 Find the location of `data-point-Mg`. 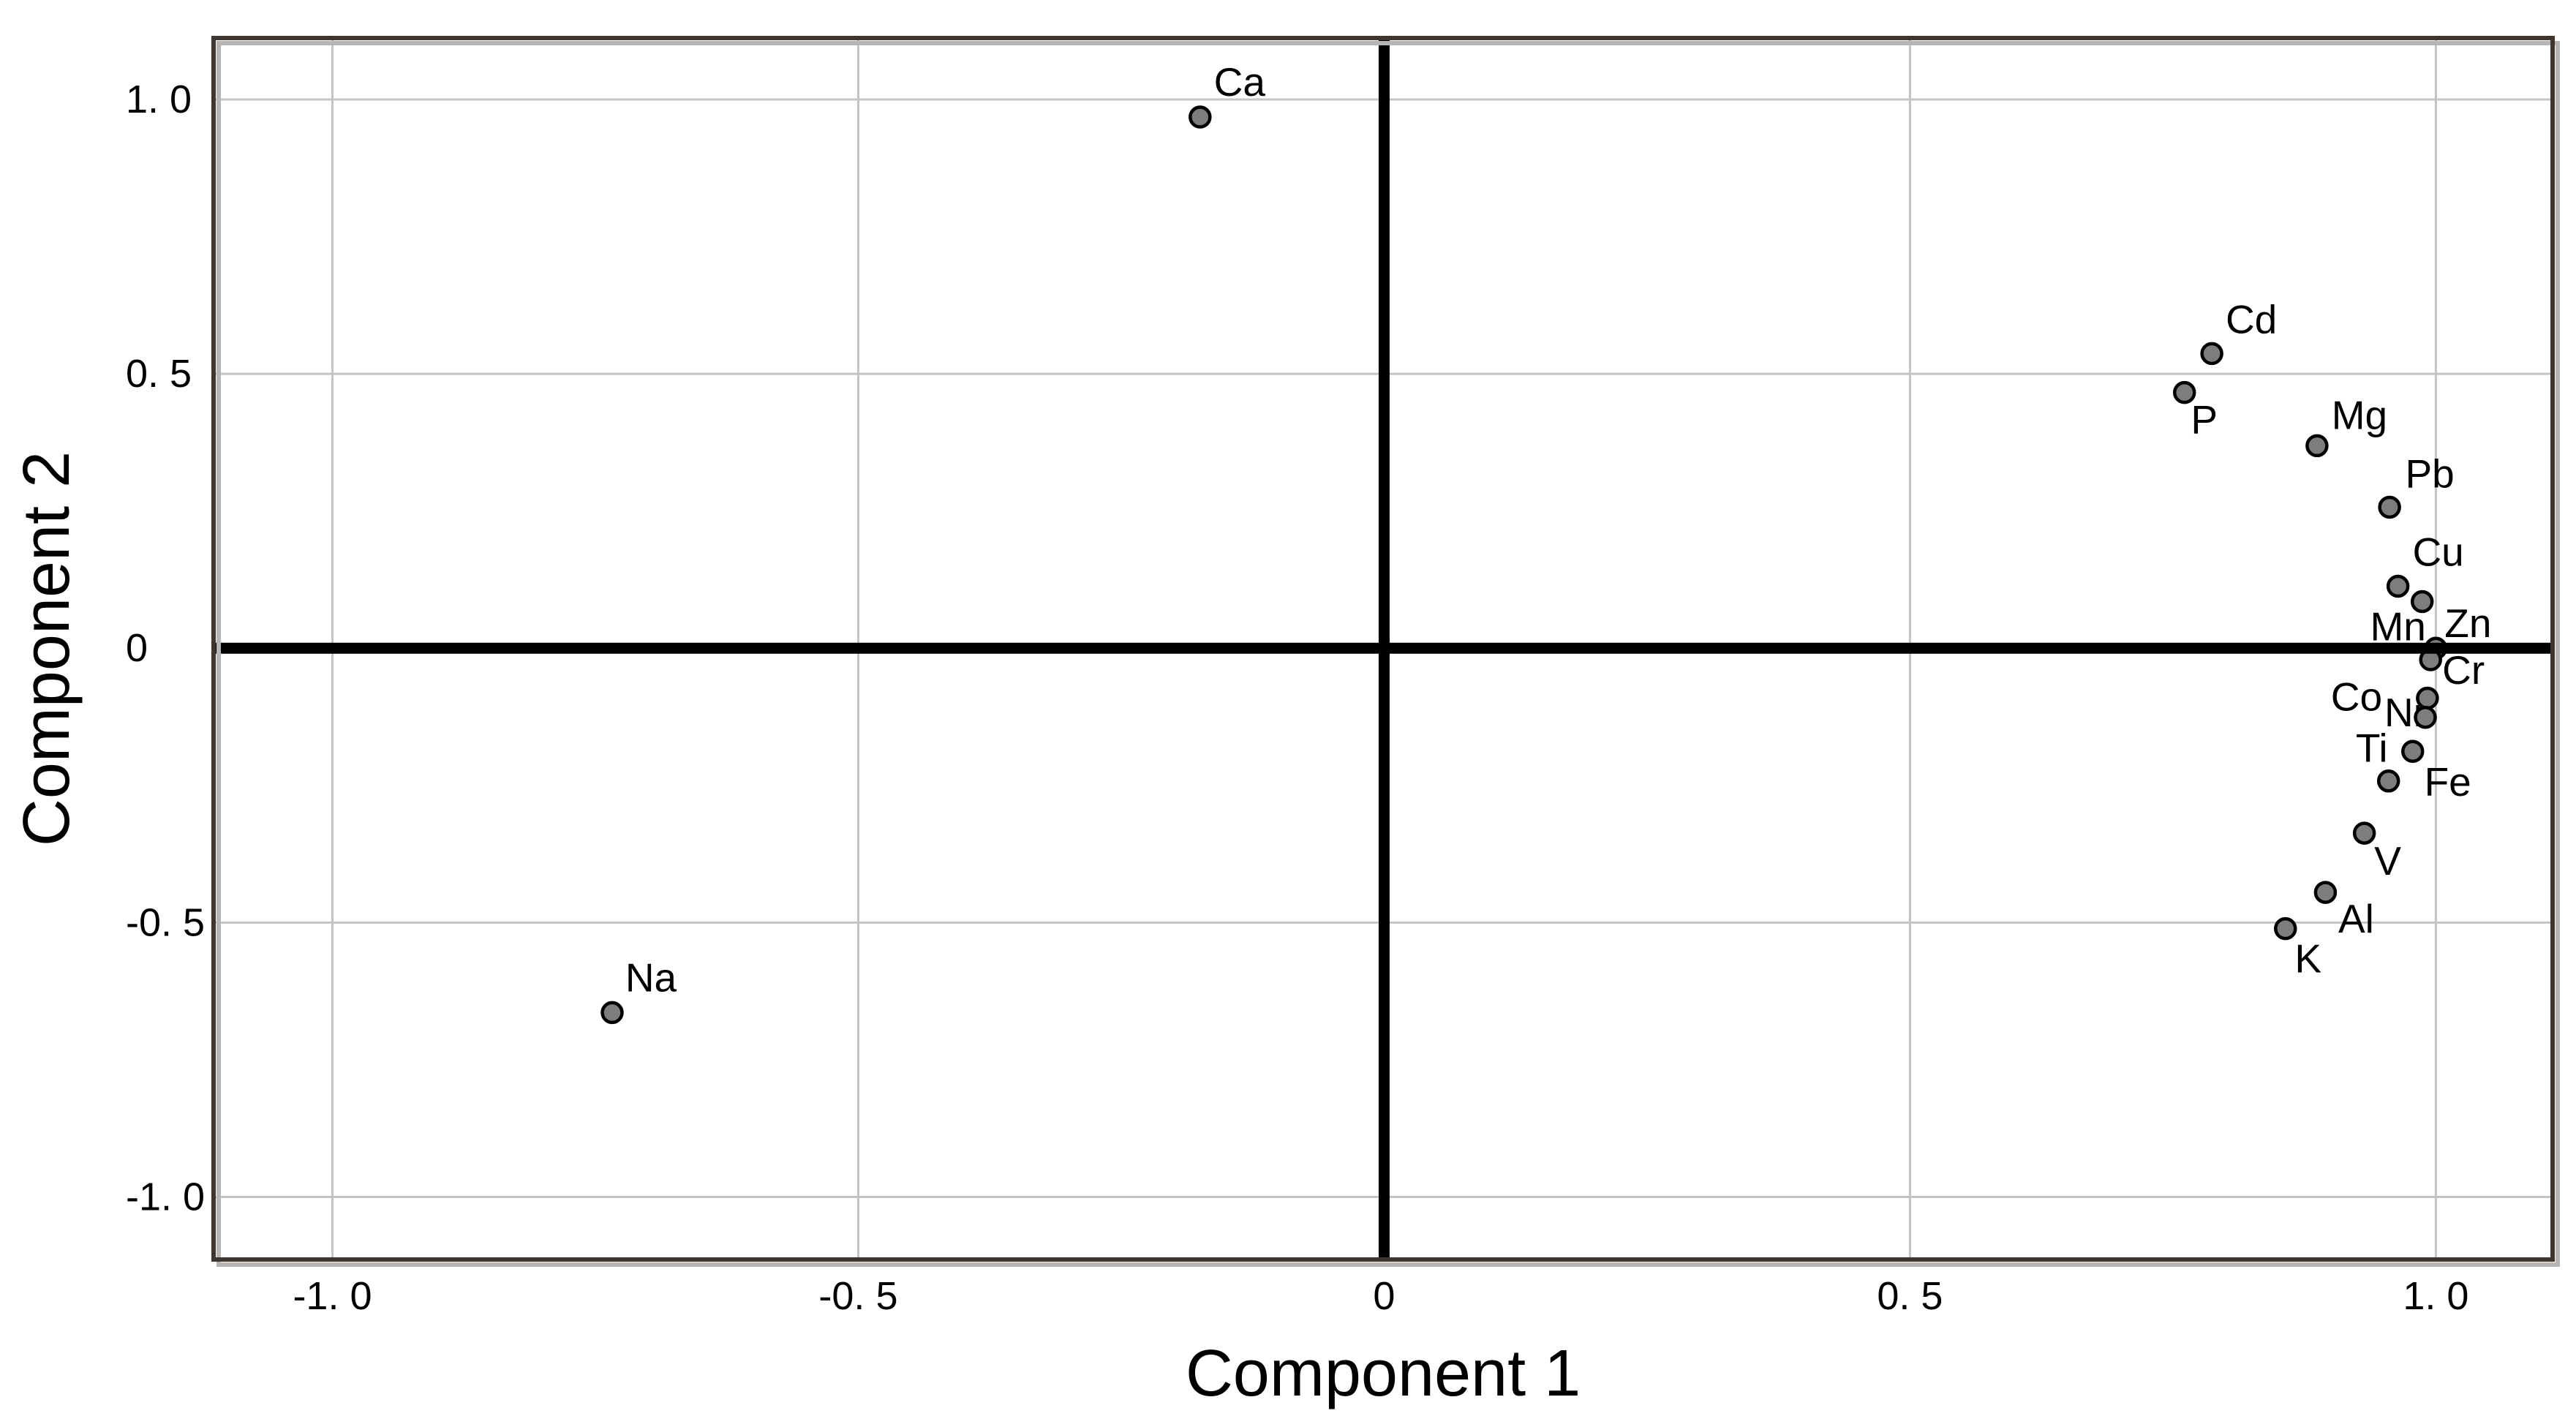

data-point-Mg is located at coordinates (2317, 446).